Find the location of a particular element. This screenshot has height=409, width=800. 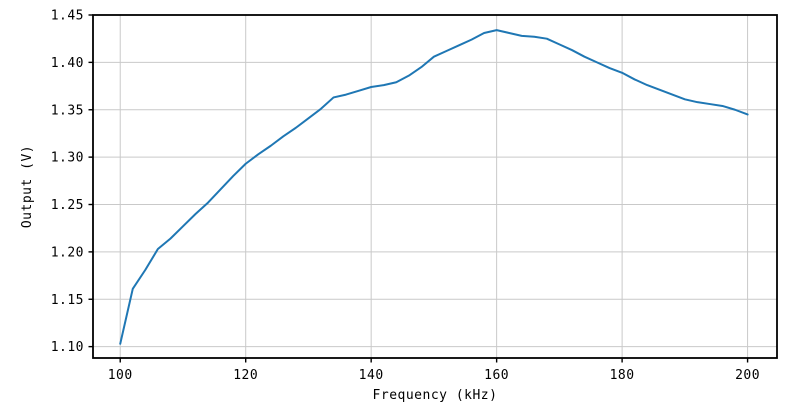

y-tick-label: 1.45 is located at coordinates (67, 16).